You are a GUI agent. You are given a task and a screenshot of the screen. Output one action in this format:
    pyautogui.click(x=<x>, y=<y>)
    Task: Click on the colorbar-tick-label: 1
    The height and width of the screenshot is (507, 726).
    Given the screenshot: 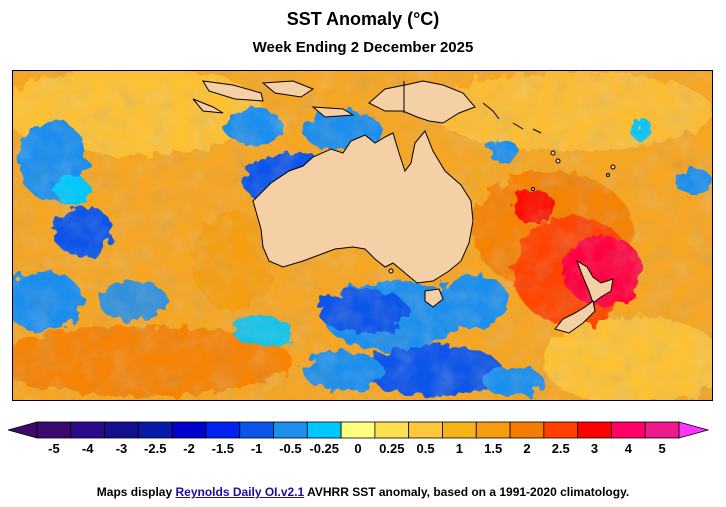 What is the action you would take?
    pyautogui.click(x=459, y=448)
    